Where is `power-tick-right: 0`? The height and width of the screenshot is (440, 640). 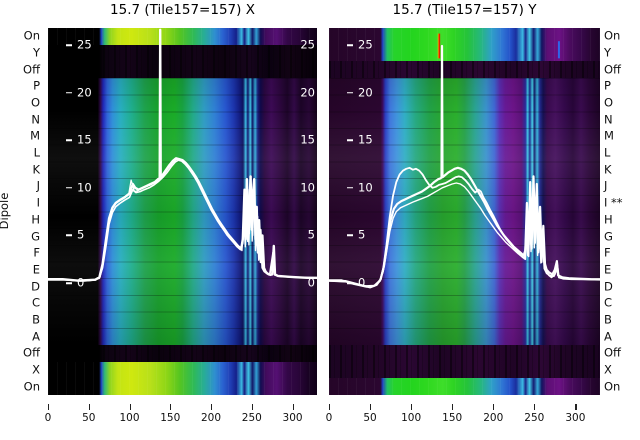
power-tick-right: 0 is located at coordinates (311, 282).